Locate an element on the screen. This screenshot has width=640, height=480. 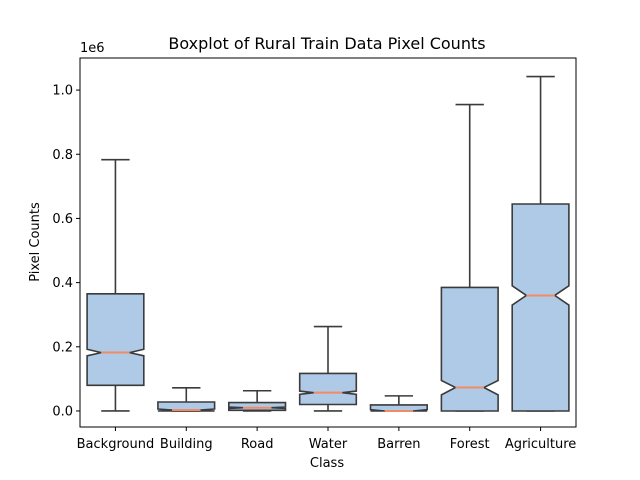
y-tick-label: 1.0 is located at coordinates (62, 91).